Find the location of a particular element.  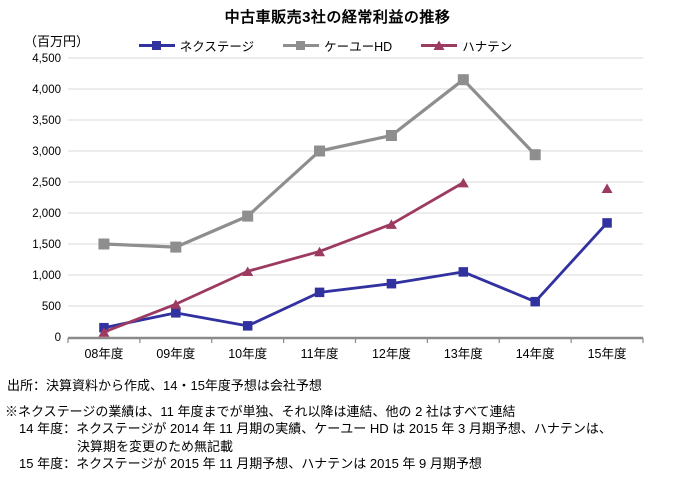

y-axis-unit-label: （百万円） is located at coordinates (57, 41).